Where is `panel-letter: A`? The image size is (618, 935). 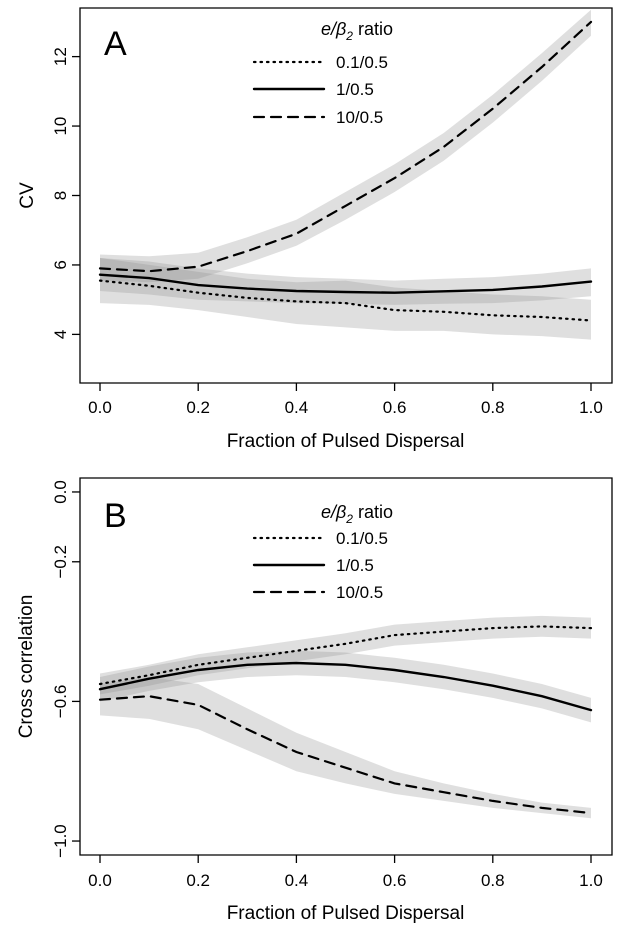
panel-letter: A is located at coordinates (115, 44).